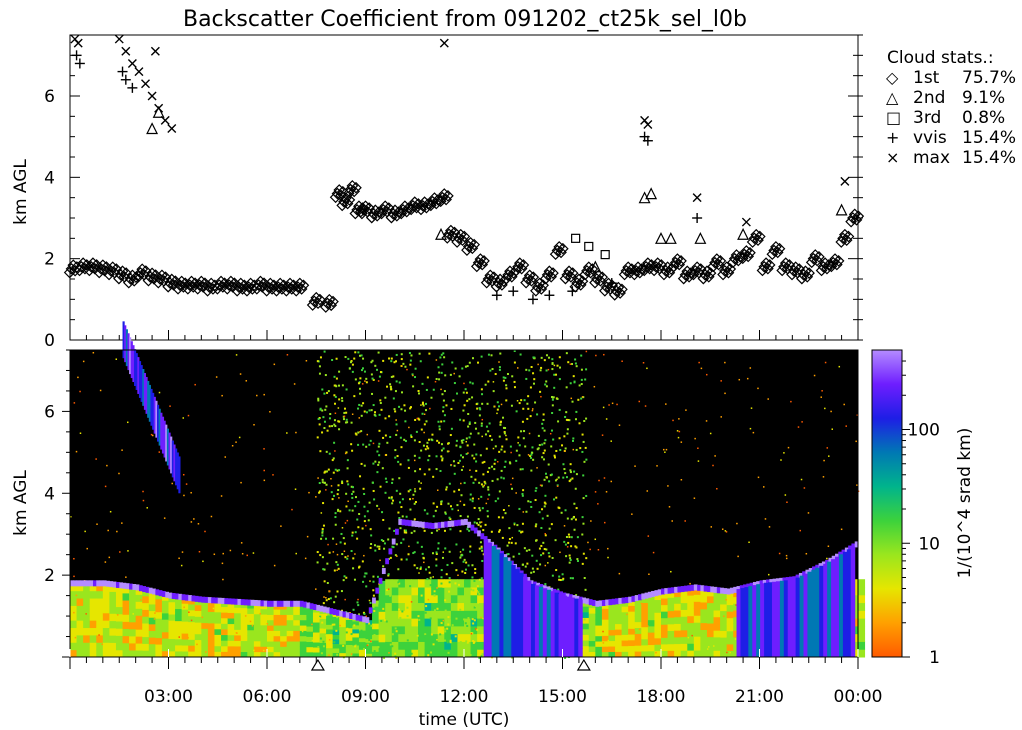  Describe the element at coordinates (164, 439) in the screenshot. I see `high-cloud-cell` at that location.